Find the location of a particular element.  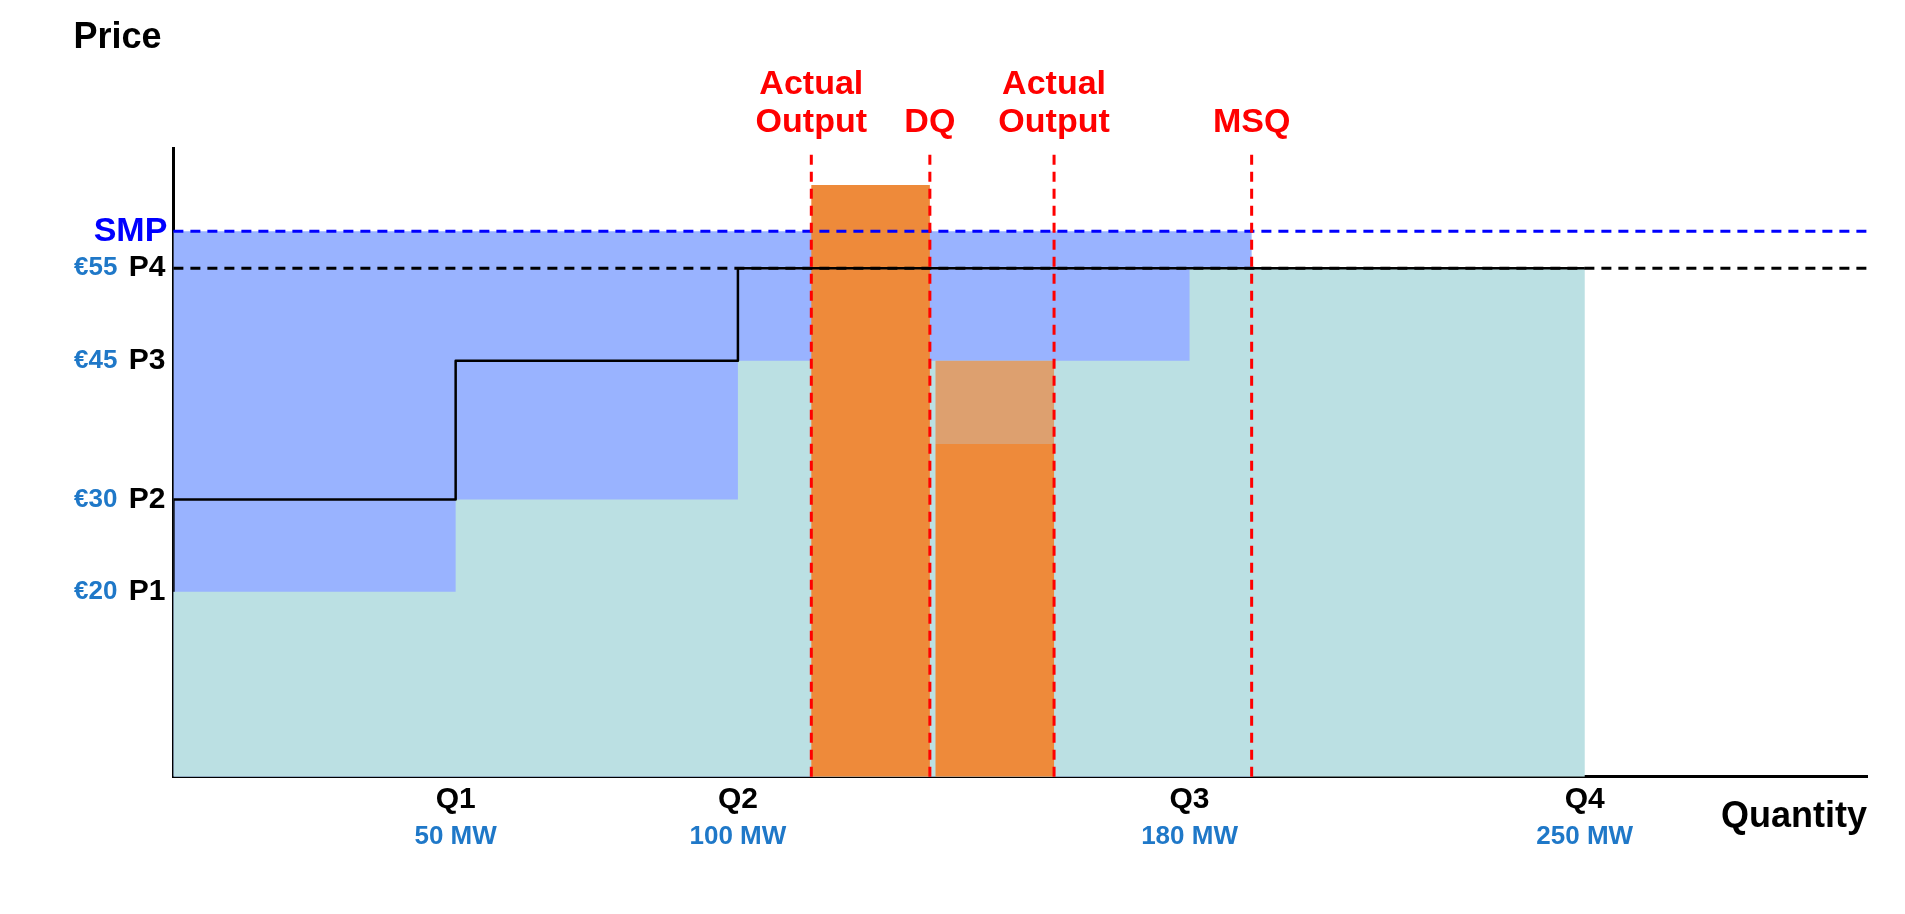

annotation: P2 is located at coordinates (147, 497).